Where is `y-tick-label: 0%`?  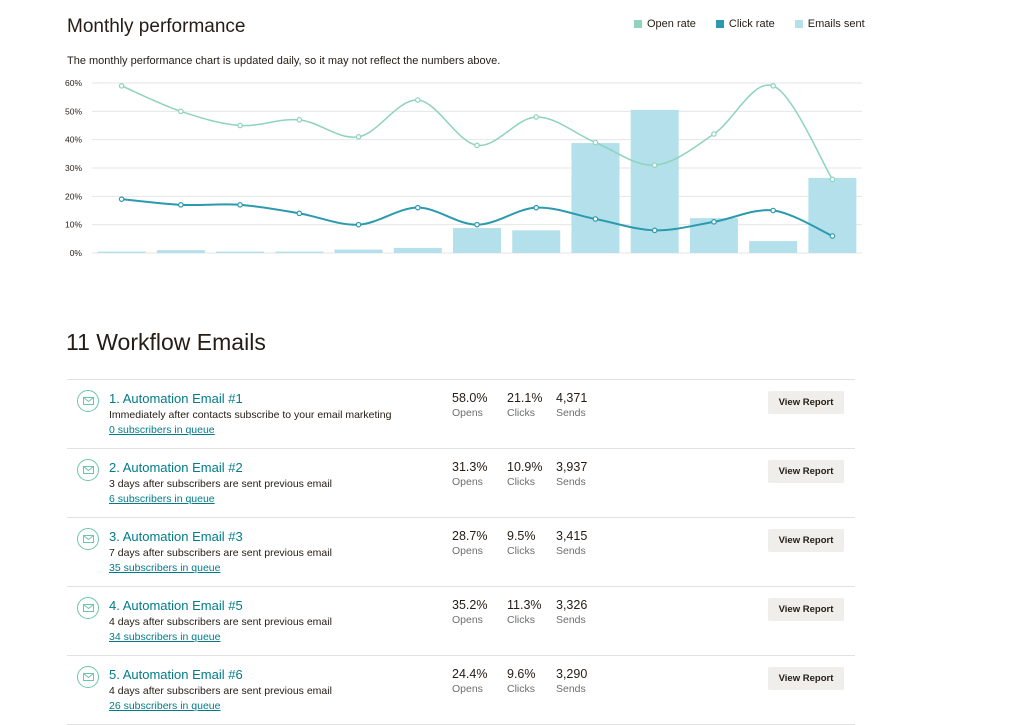
y-tick-label: 0% is located at coordinates (76, 253).